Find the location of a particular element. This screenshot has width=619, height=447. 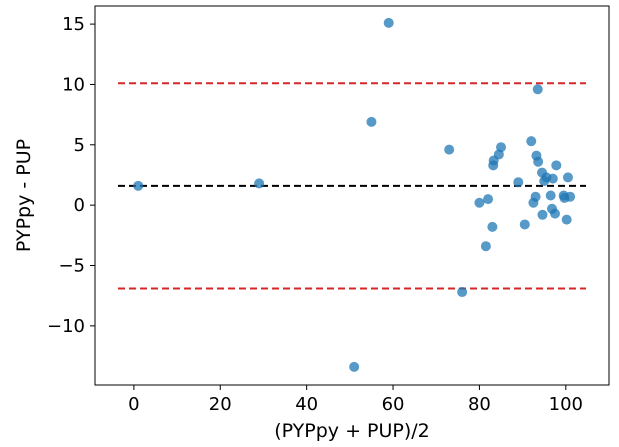

y-tick-label: 15 is located at coordinates (73, 24).